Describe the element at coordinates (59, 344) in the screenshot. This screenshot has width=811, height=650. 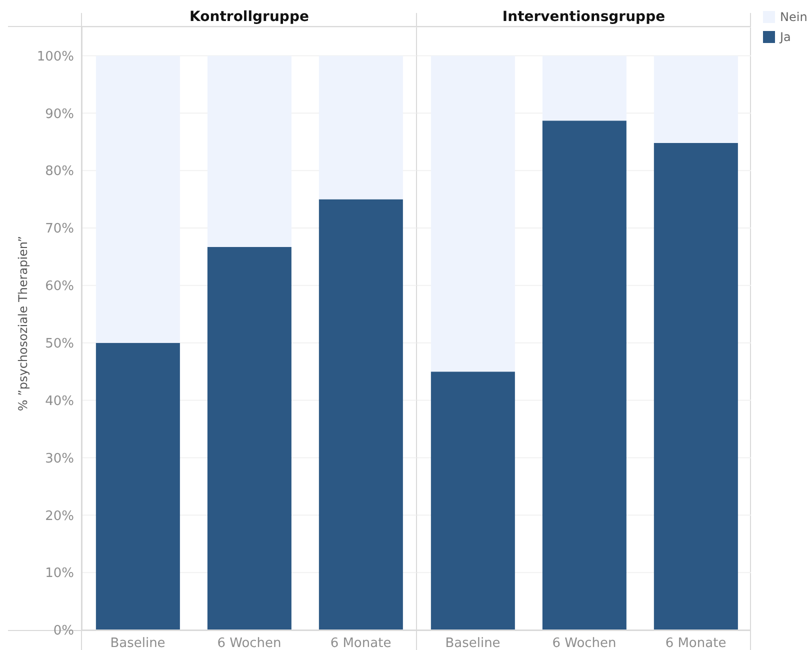
I see `y-tick-label: 50%` at that location.